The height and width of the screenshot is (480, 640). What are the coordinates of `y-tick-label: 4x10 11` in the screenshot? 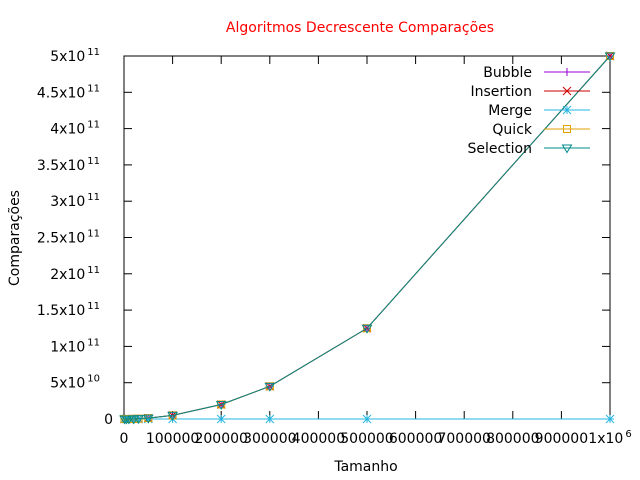 It's located at (75, 129).